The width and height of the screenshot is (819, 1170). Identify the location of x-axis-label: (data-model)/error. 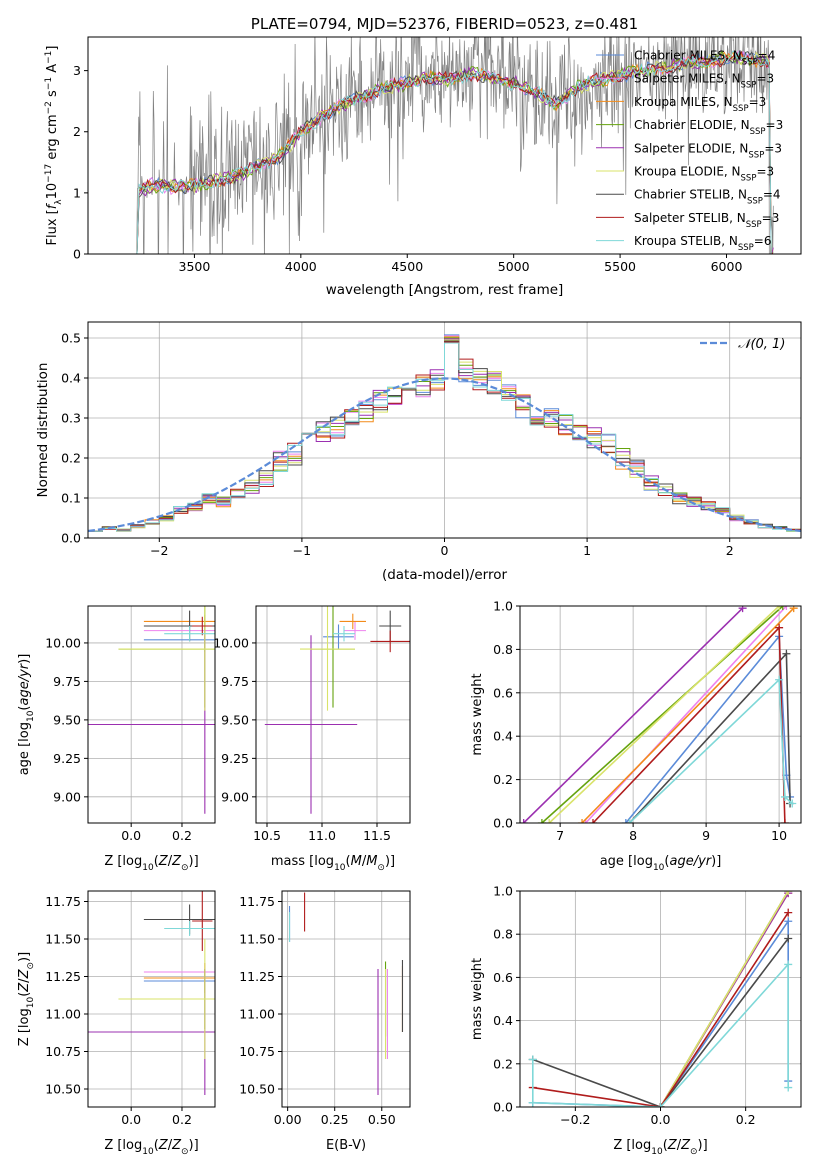
(445, 575).